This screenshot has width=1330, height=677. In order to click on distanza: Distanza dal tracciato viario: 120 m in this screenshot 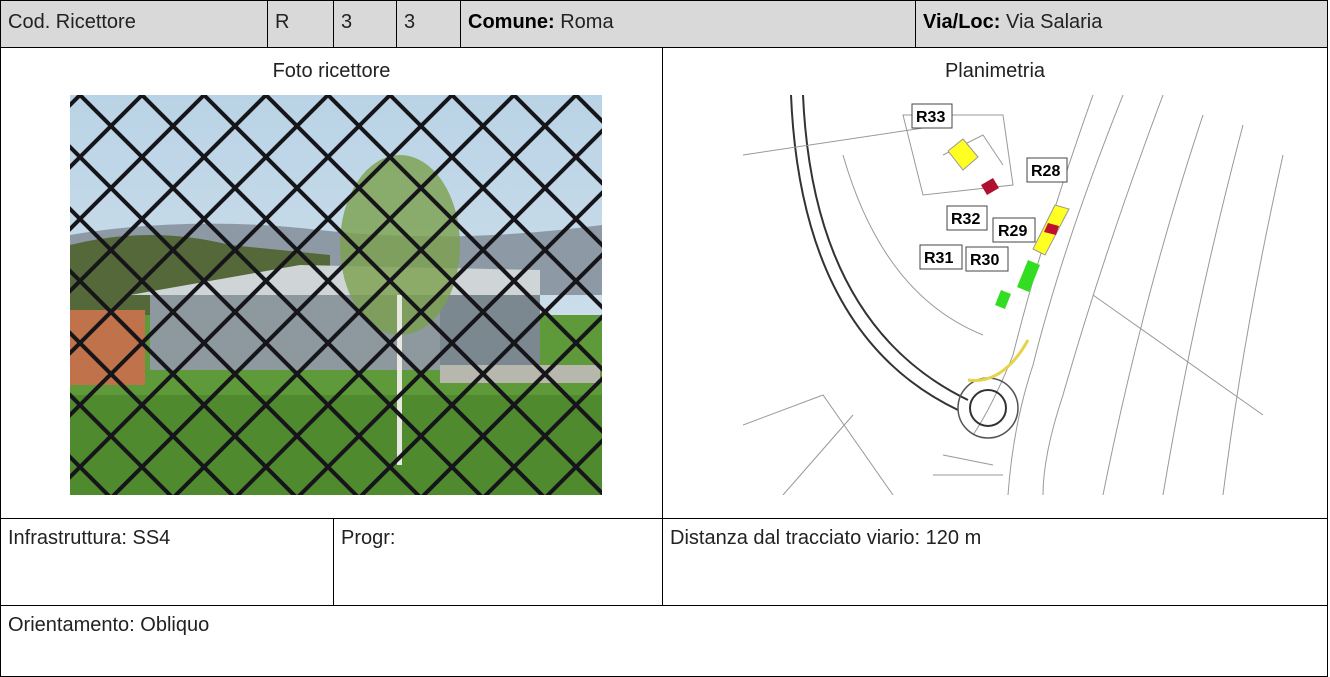, I will do `click(995, 562)`.